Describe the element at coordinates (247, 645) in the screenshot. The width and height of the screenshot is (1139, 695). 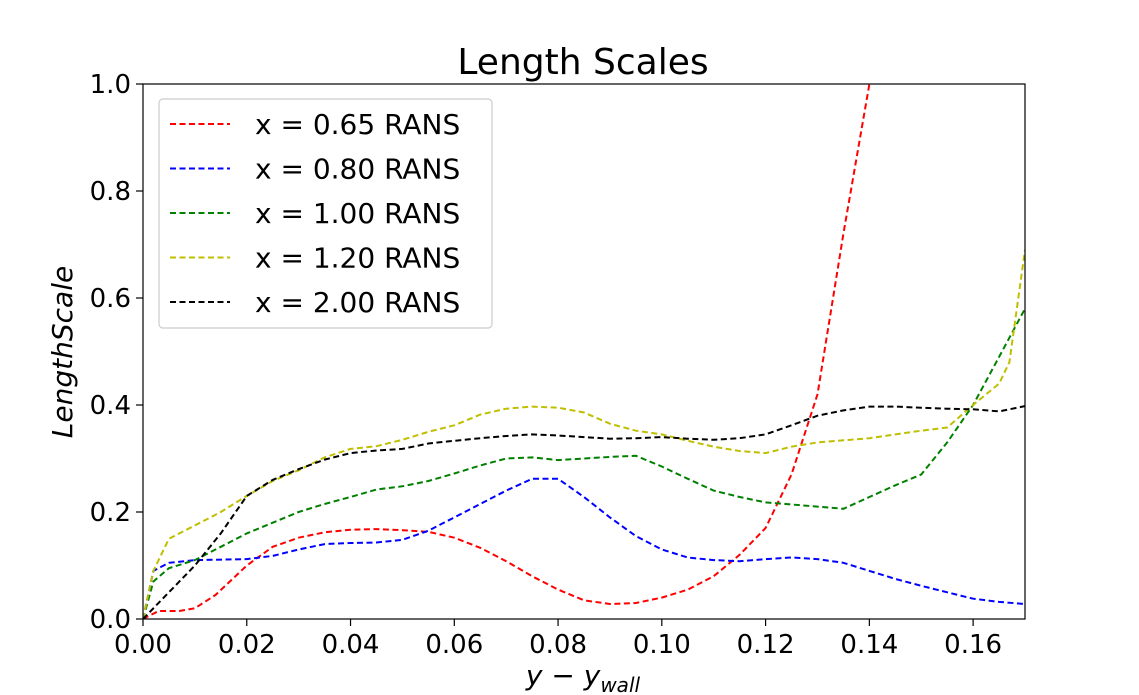
I see `x-tick-label: 0.02` at that location.